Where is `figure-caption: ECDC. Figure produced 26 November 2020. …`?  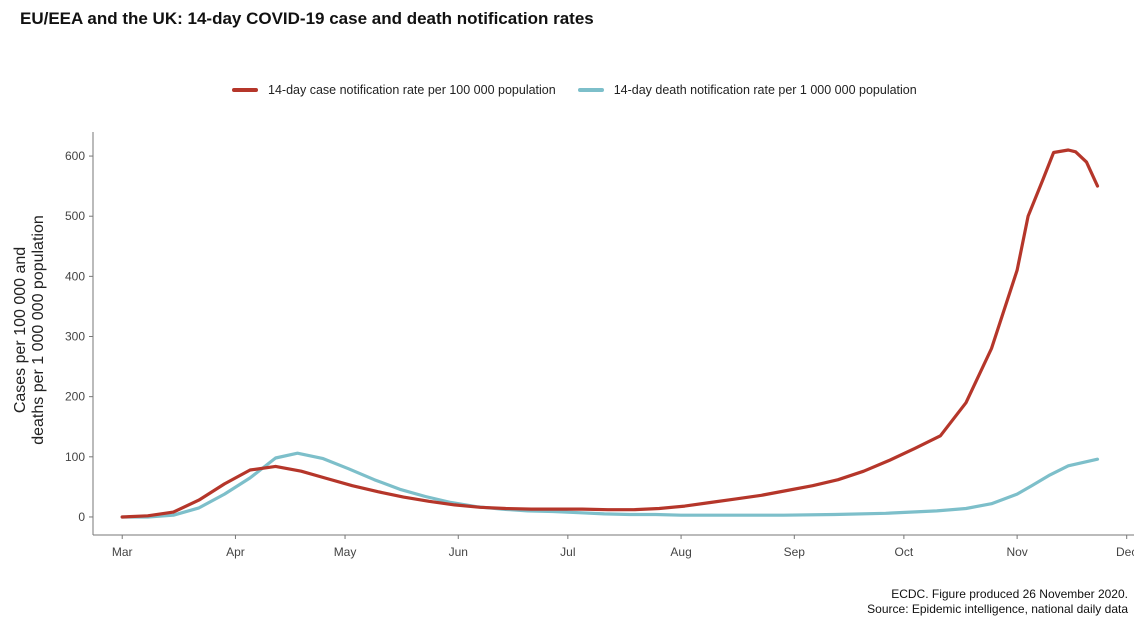
figure-caption: ECDC. Figure produced 26 November 2020. … is located at coordinates (997, 602).